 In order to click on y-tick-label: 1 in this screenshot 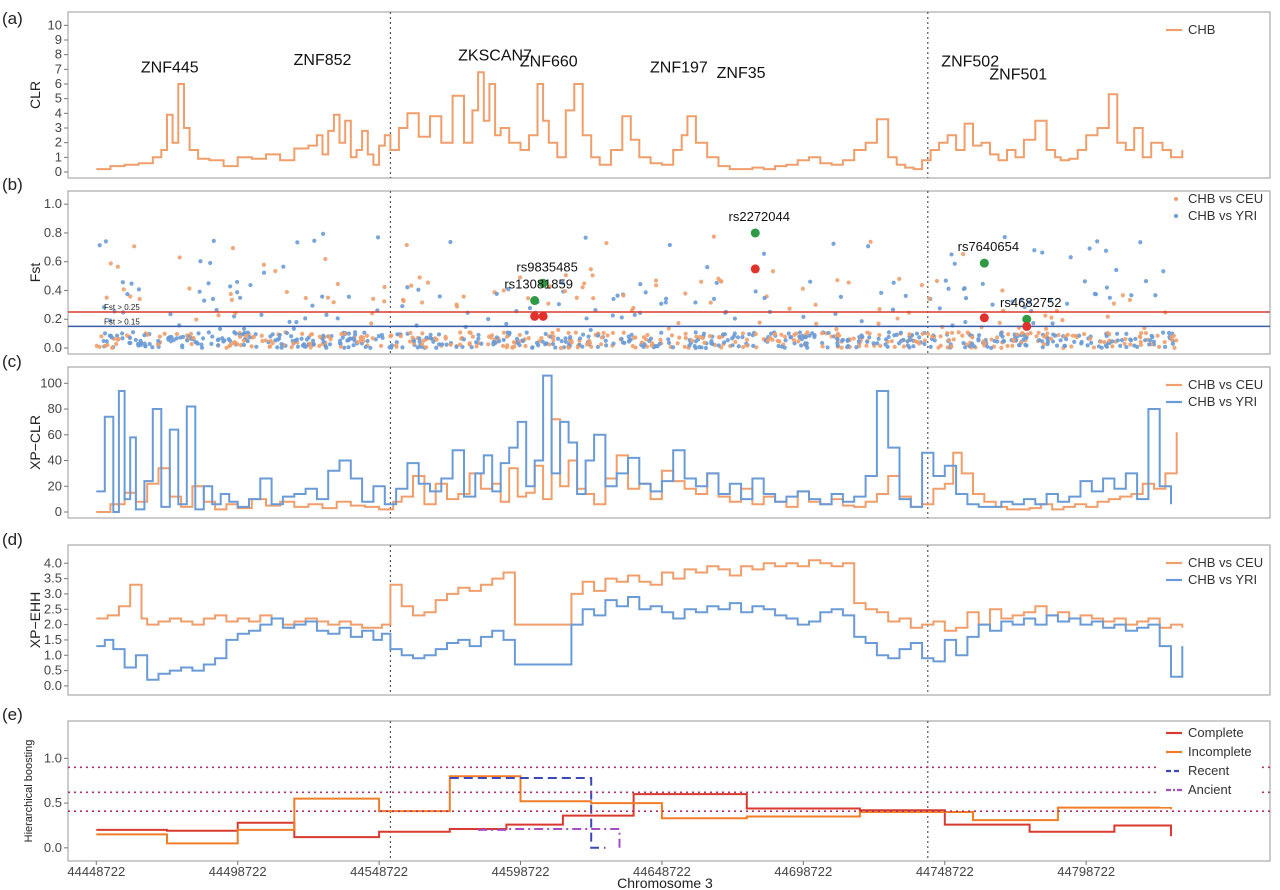, I will do `click(58, 156)`.